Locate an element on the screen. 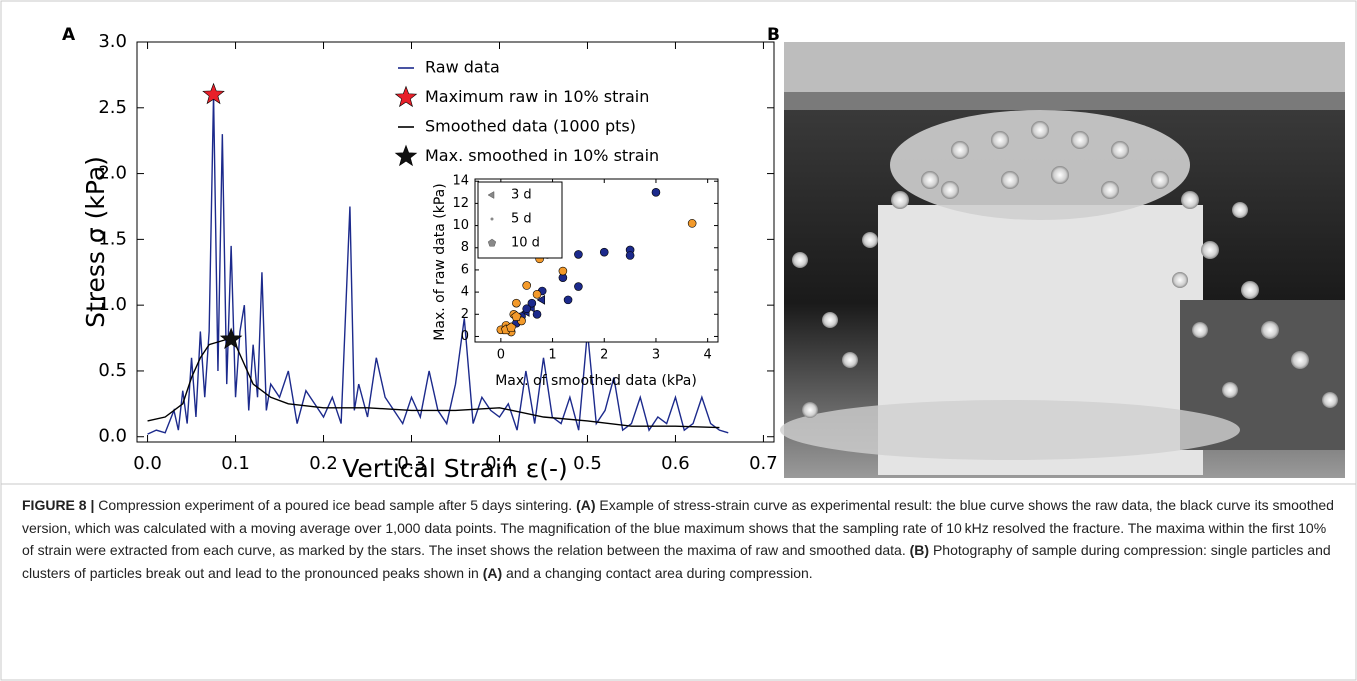 This screenshot has width=1357, height=681. caption-text: (B) is located at coordinates (919, 550).